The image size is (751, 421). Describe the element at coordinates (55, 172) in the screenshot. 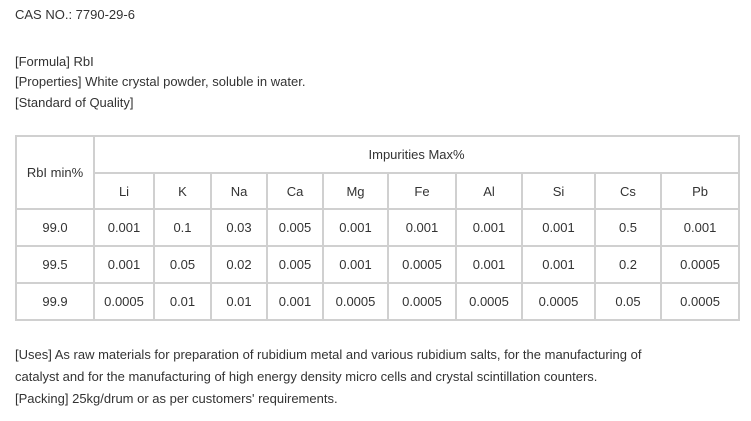

I see `header-rbi-min: RbI min%` at that location.